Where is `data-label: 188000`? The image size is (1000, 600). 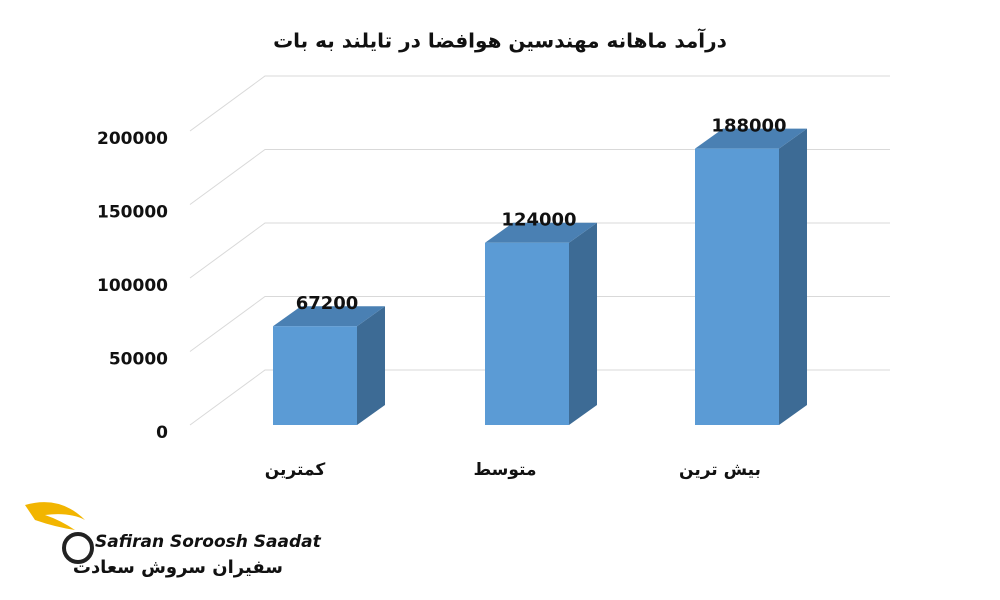
data-label: 188000 is located at coordinates (748, 126).